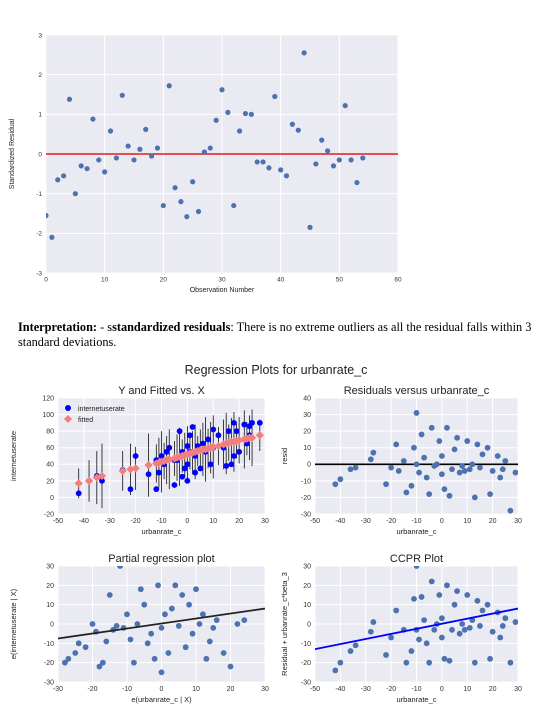 Image resolution: width=540 pixels, height=719 pixels. Describe the element at coordinates (161, 531) in the screenshot. I see `x-axis-label: urbanrate_c` at that location.